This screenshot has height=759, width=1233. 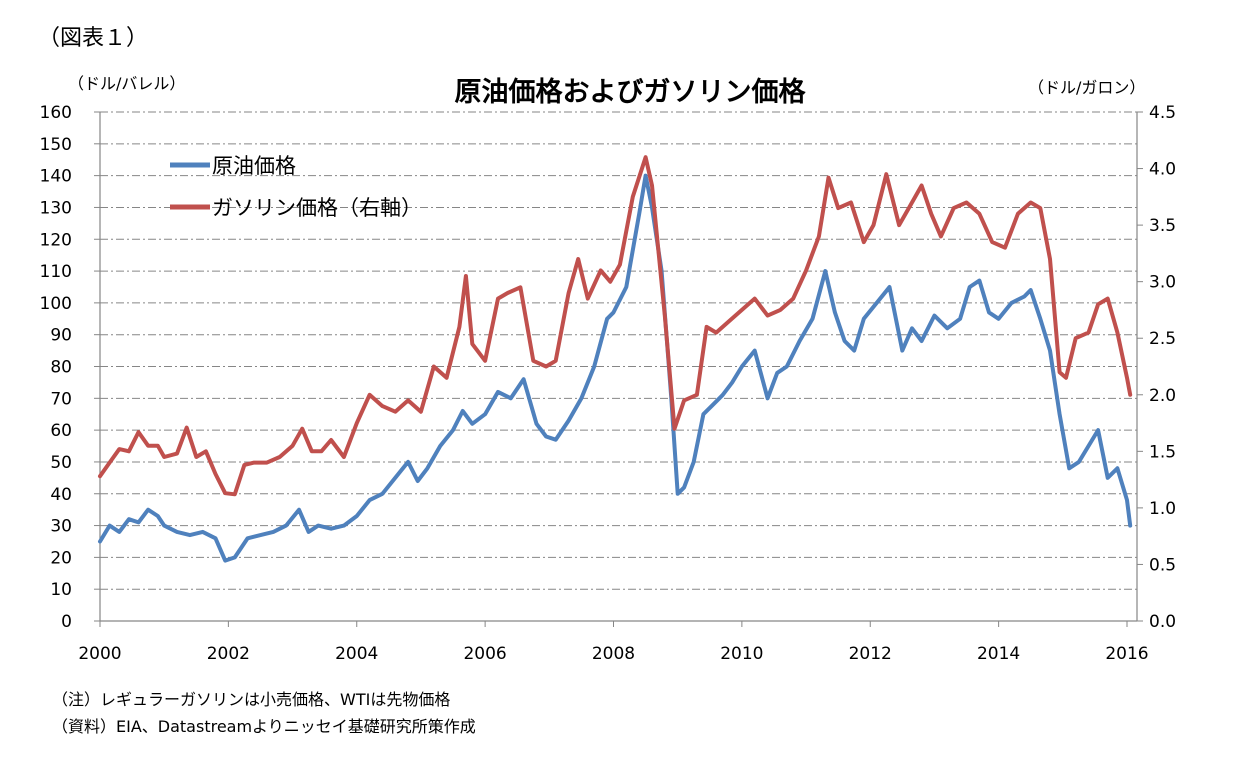 What do you see at coordinates (56, 272) in the screenshot?
I see `y-tick-label: 110` at bounding box center [56, 272].